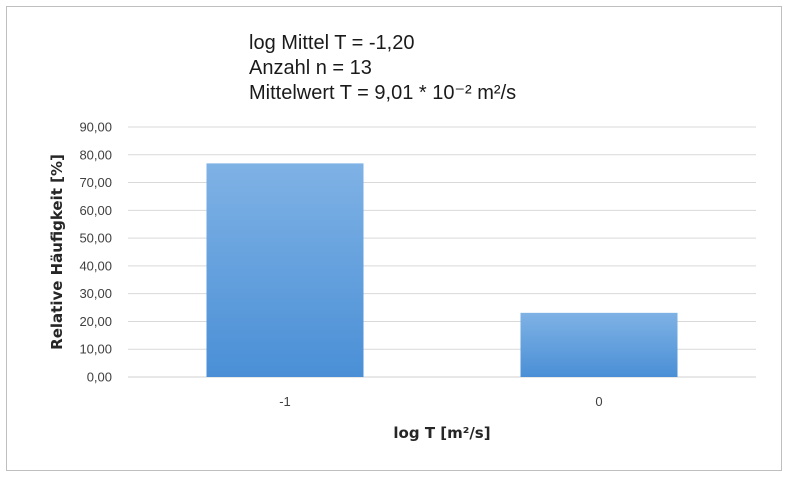 The width and height of the screenshot is (788, 477). I want to click on y-tick-label: 30,00, so click(95, 293).